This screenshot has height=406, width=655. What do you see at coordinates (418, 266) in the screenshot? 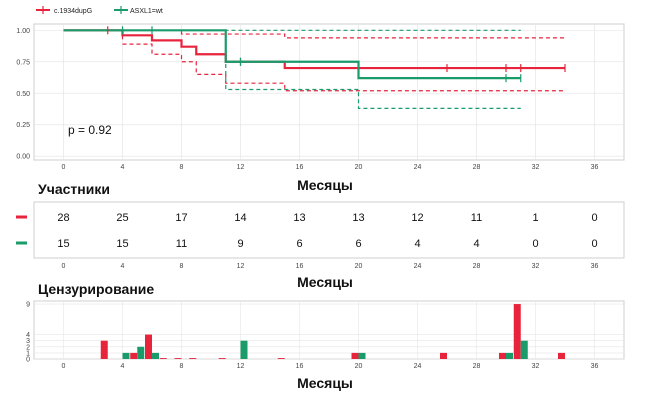
I see `risk-x-tick-label: 24` at bounding box center [418, 266].